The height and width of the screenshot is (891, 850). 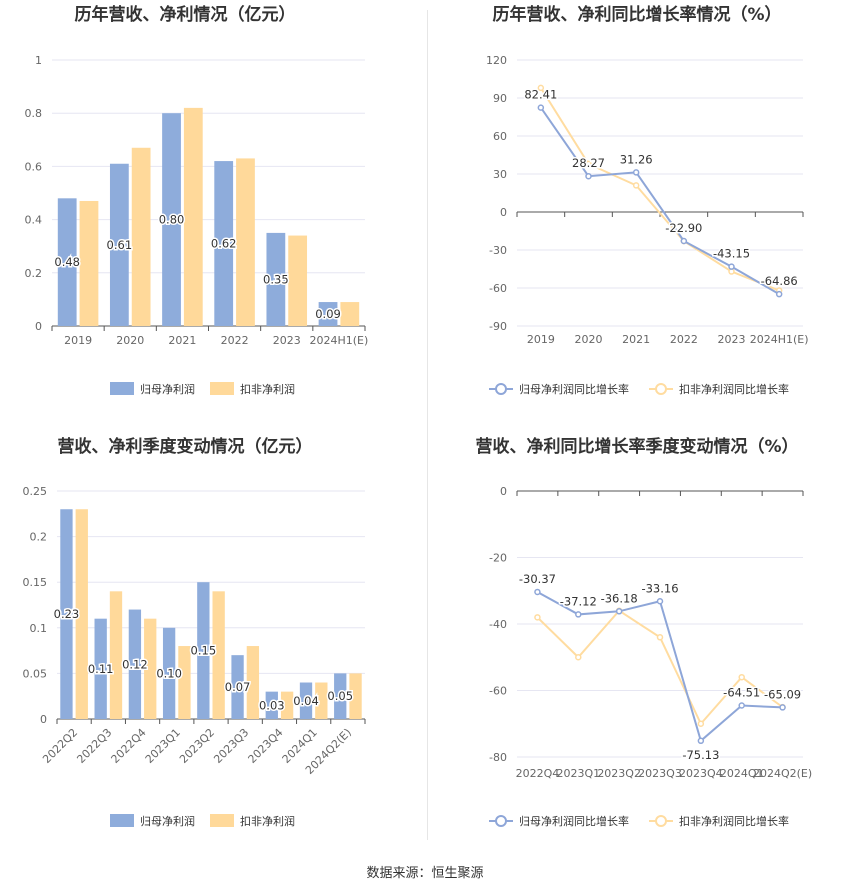 I want to click on y-tick-label: 0.8, so click(x=34, y=113).